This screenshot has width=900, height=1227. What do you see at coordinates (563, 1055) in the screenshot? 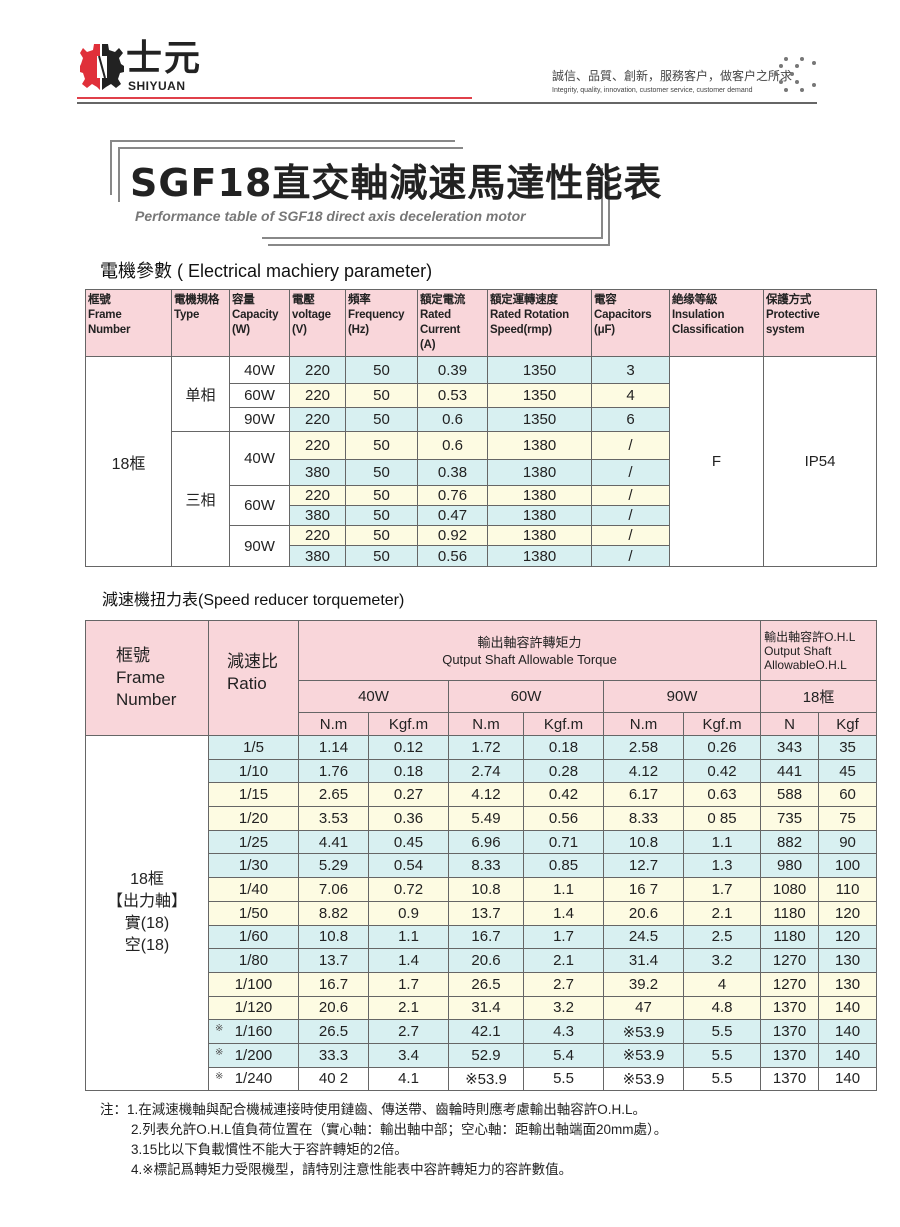
I see `value-cell: 5.4` at bounding box center [563, 1055].